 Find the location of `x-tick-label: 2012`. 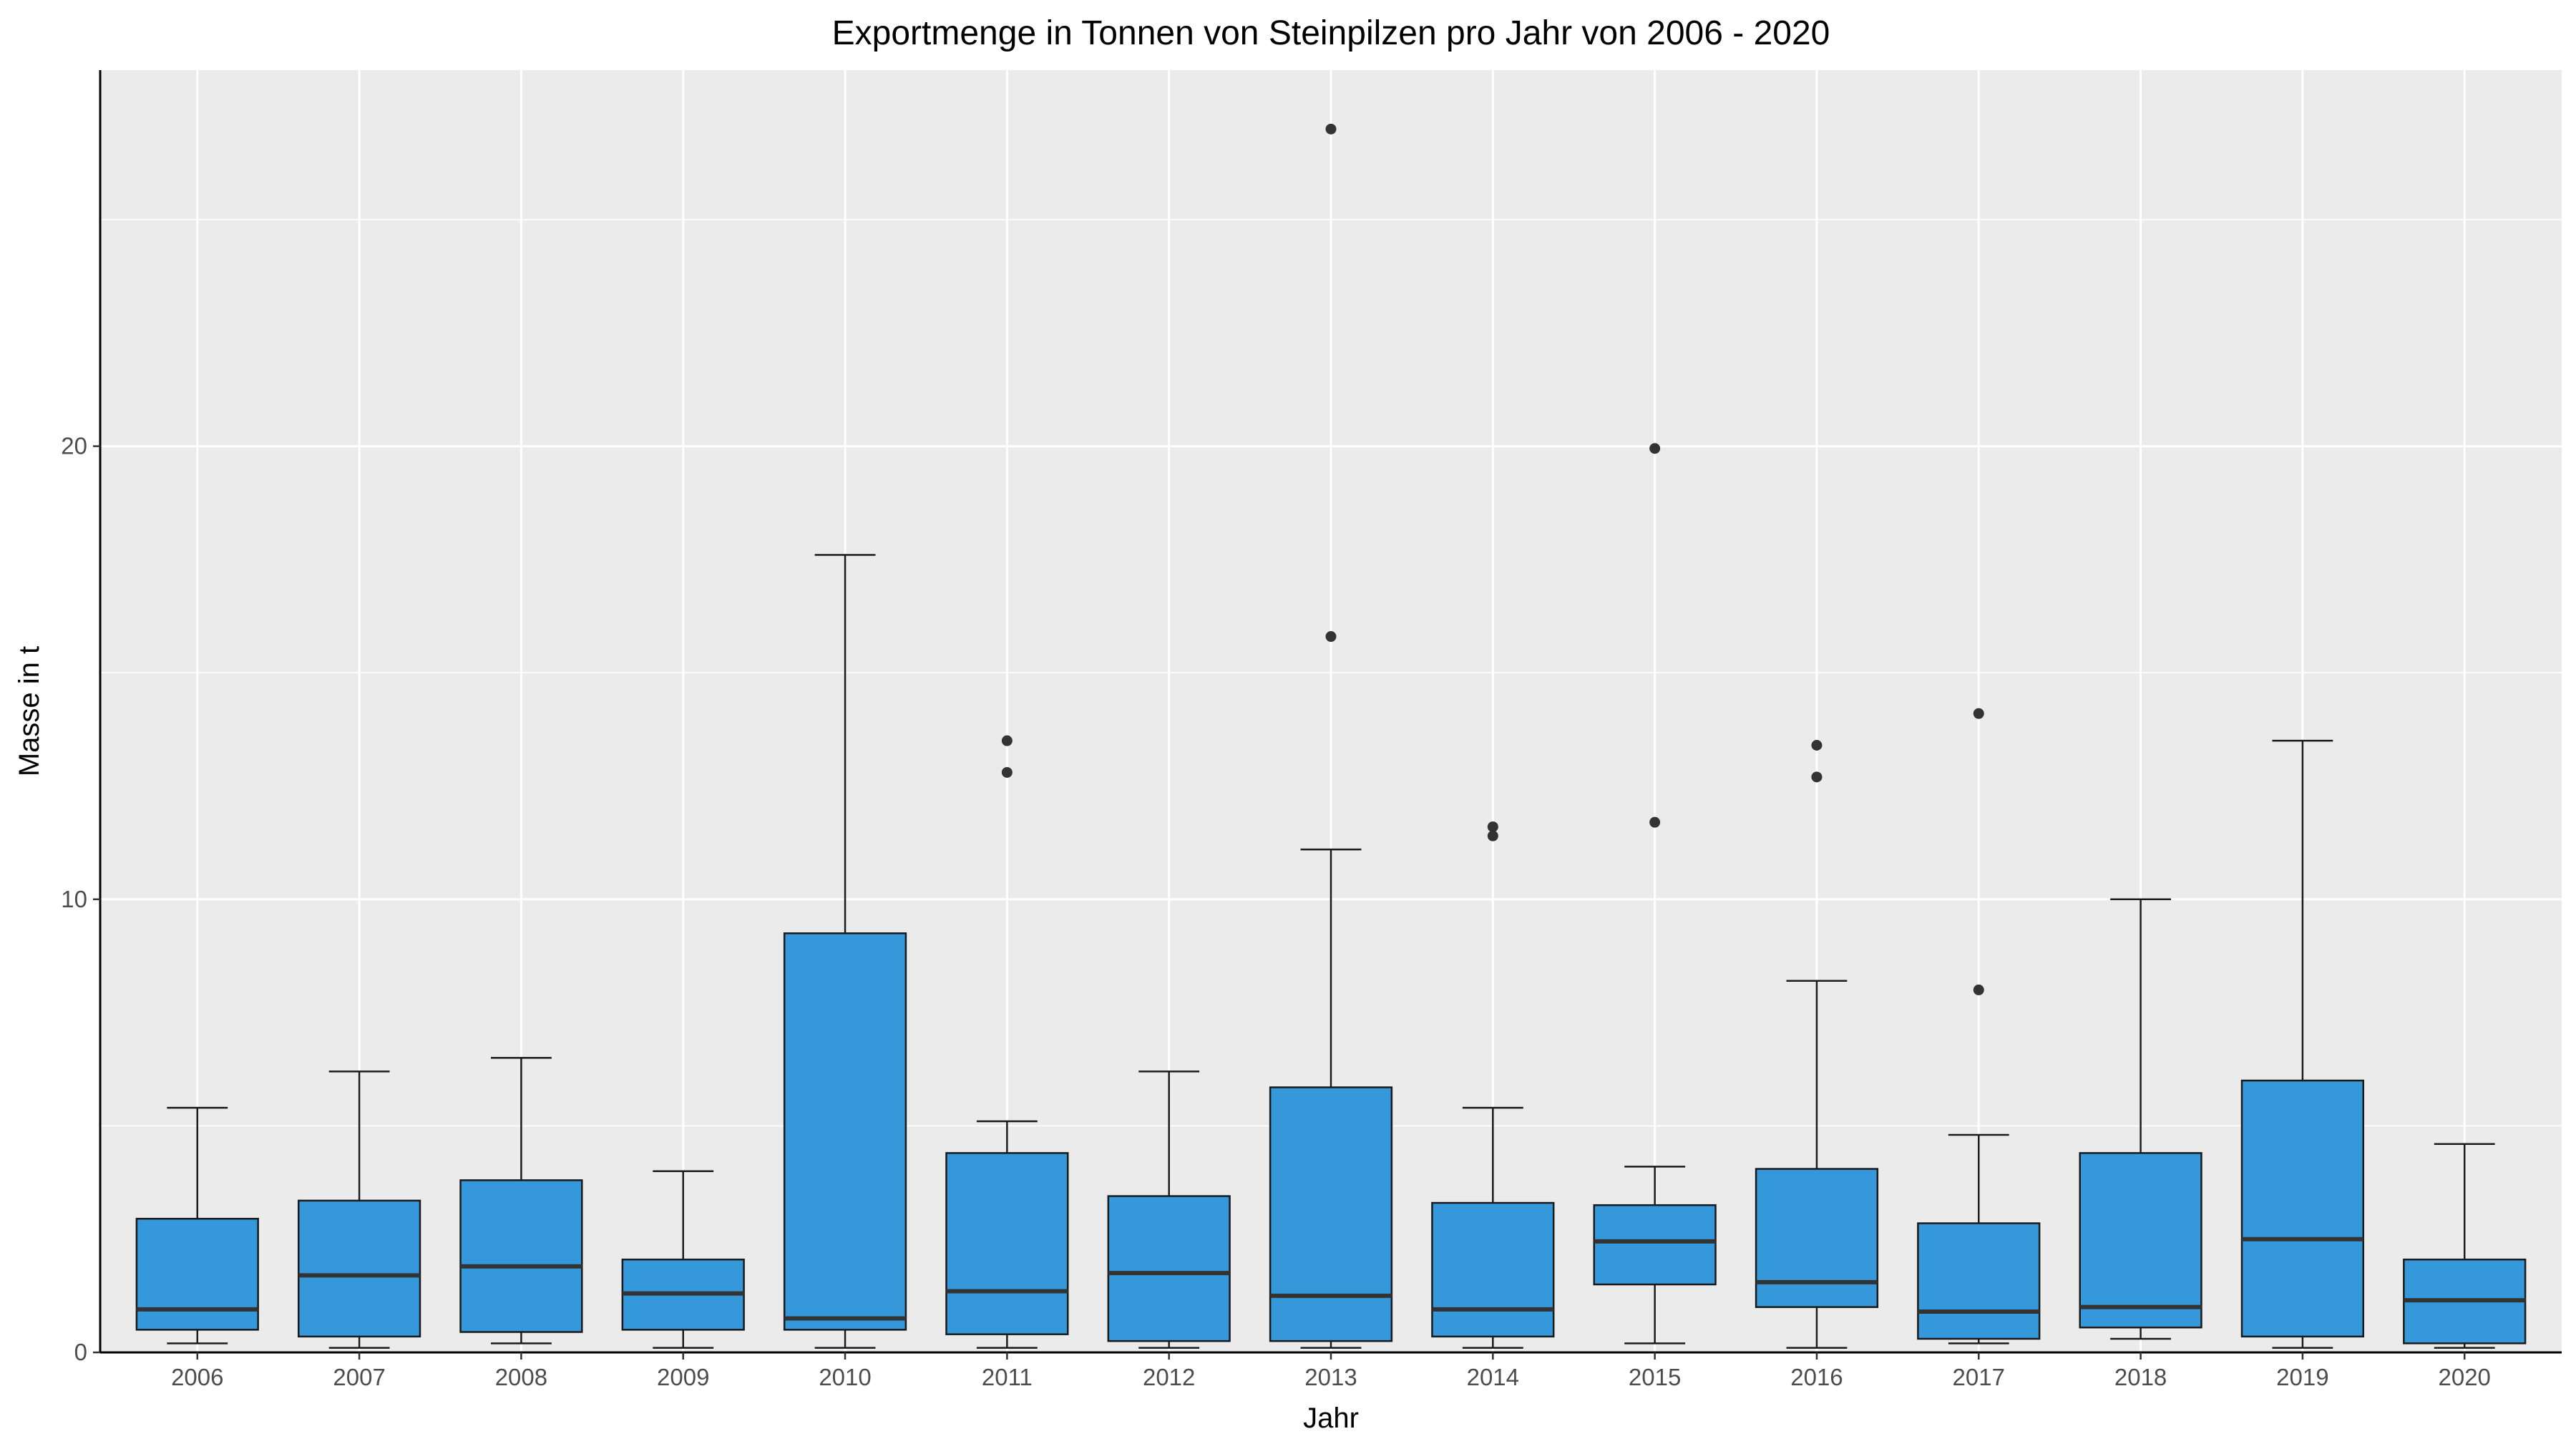

x-tick-label: 2012 is located at coordinates (1169, 1377).